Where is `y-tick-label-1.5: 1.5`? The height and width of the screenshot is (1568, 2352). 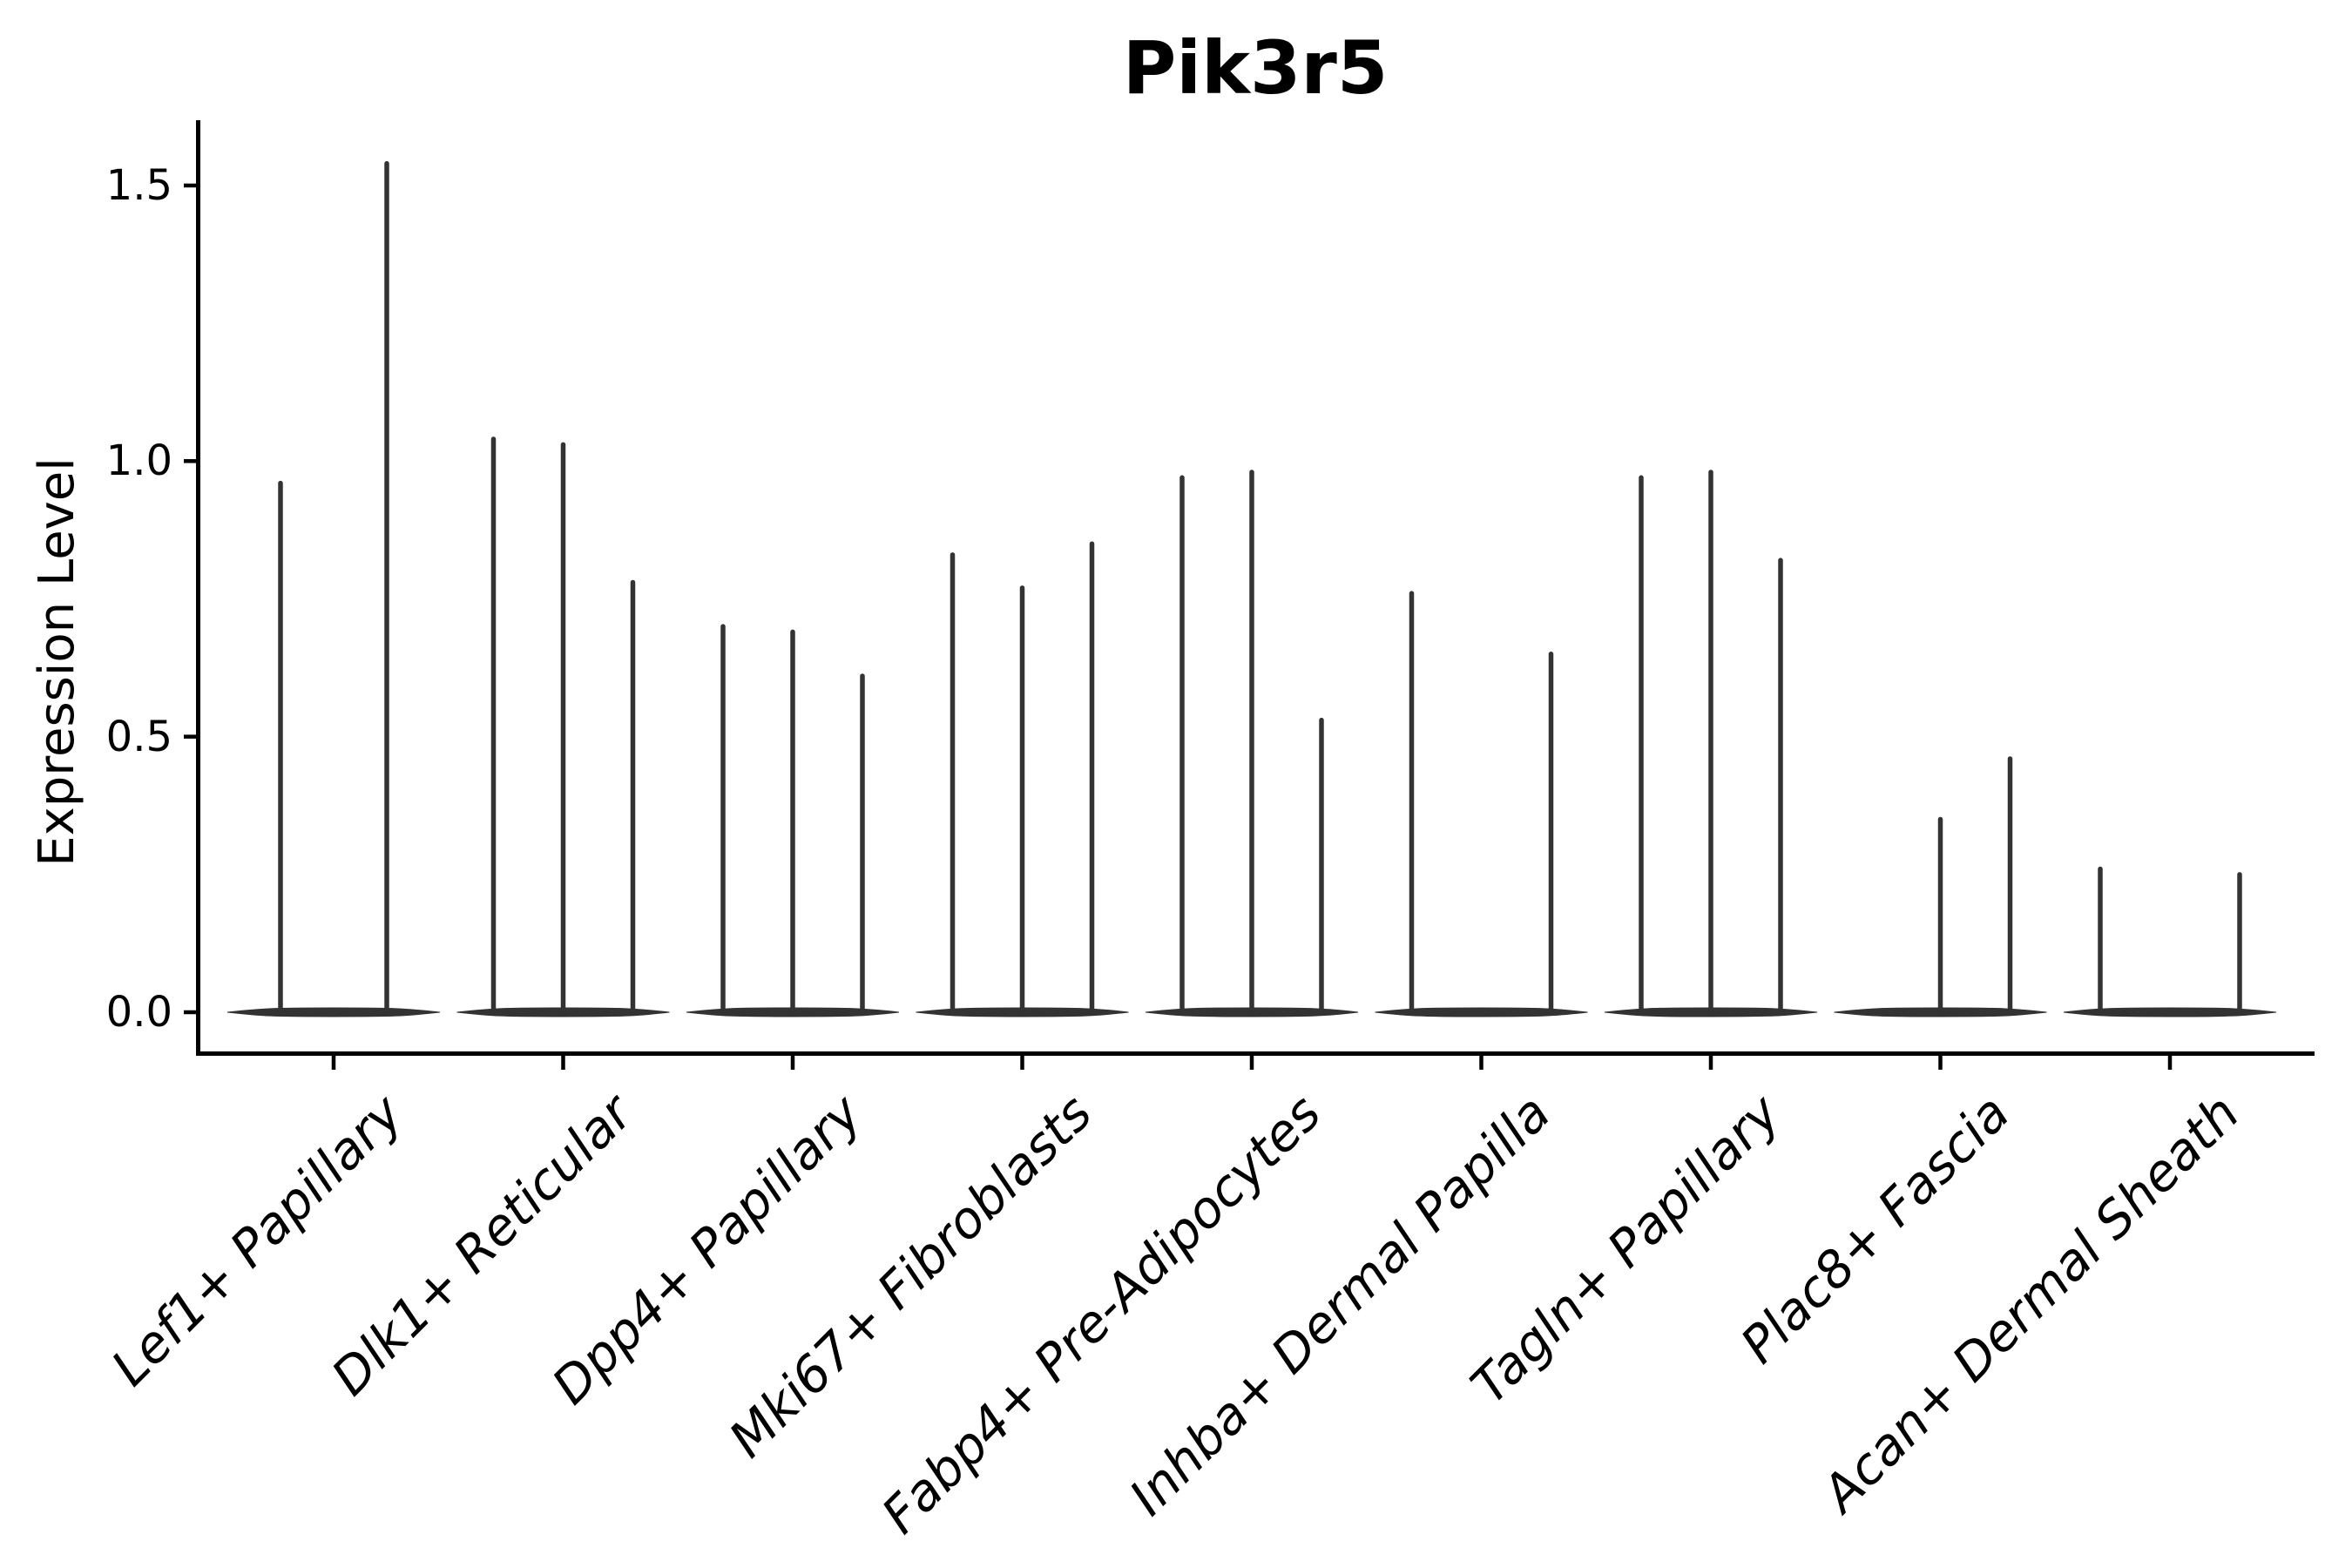
y-tick-label-1.5: 1.5 is located at coordinates (138, 185).